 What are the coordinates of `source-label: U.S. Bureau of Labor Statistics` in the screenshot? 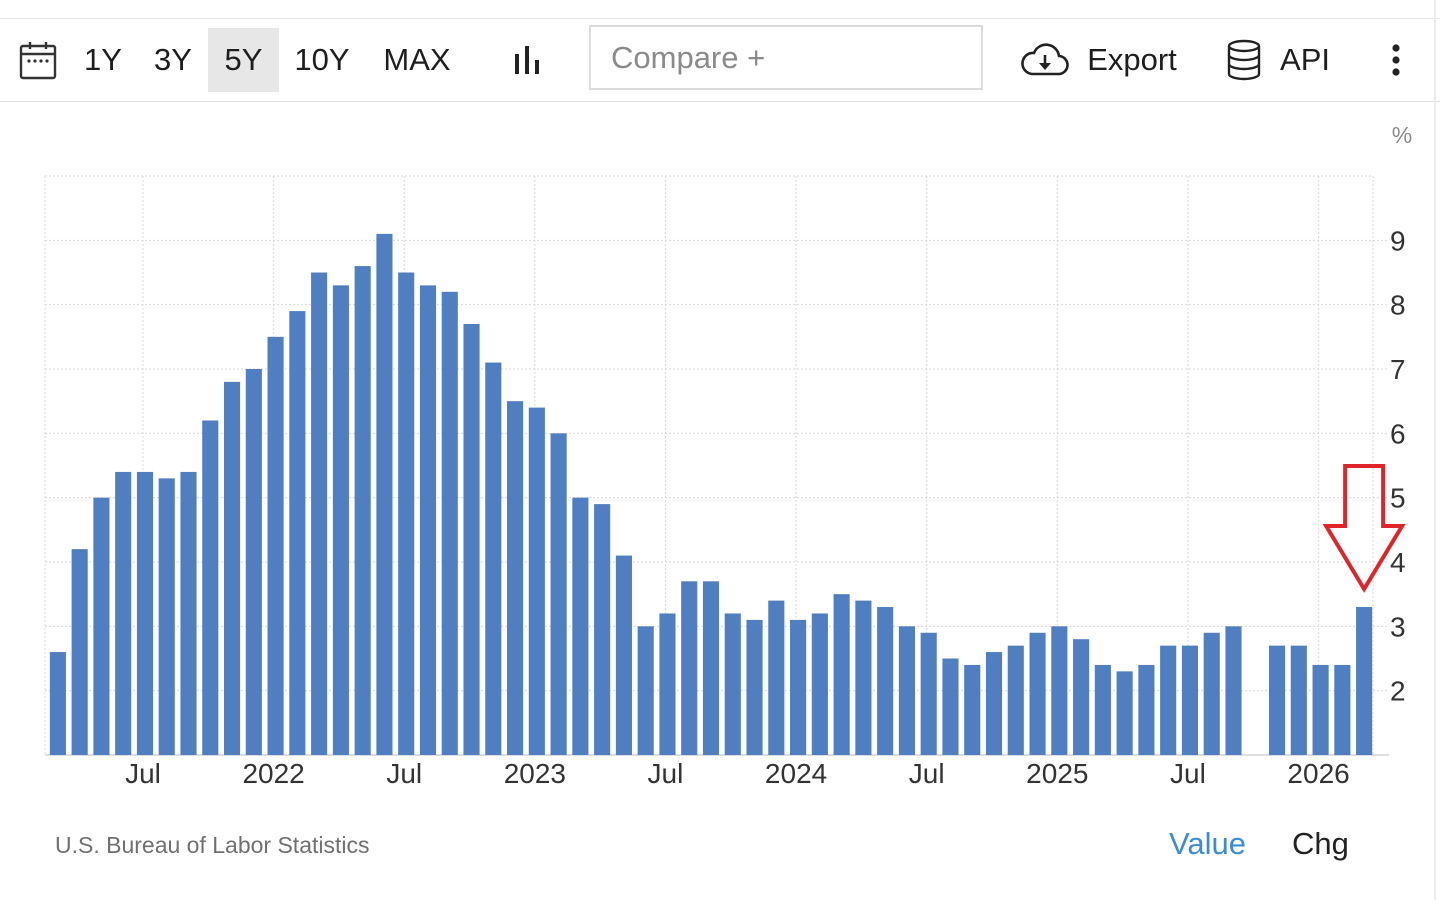 It's located at (212, 845).